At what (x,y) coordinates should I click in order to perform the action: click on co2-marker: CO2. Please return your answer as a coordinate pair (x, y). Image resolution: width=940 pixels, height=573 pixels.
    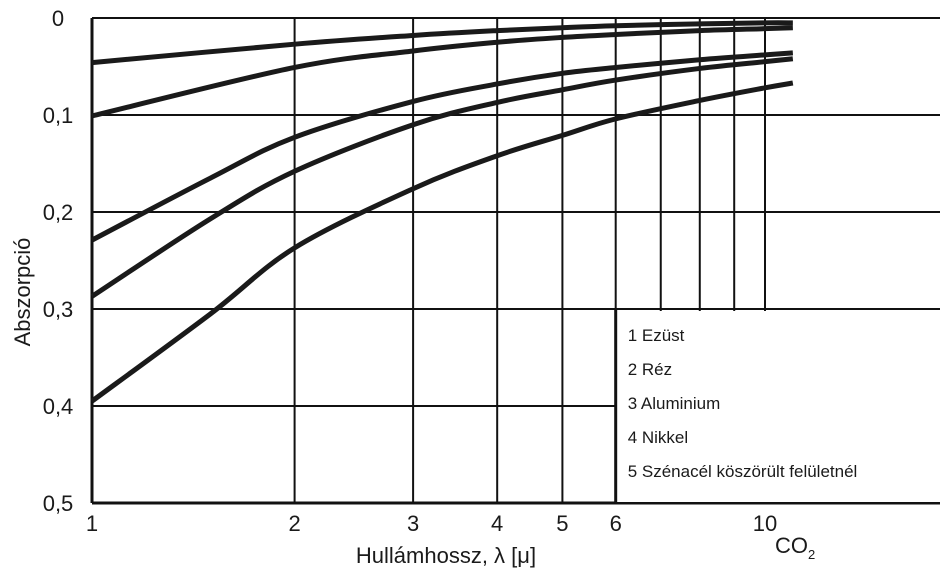
    Looking at the image, I should click on (795, 547).